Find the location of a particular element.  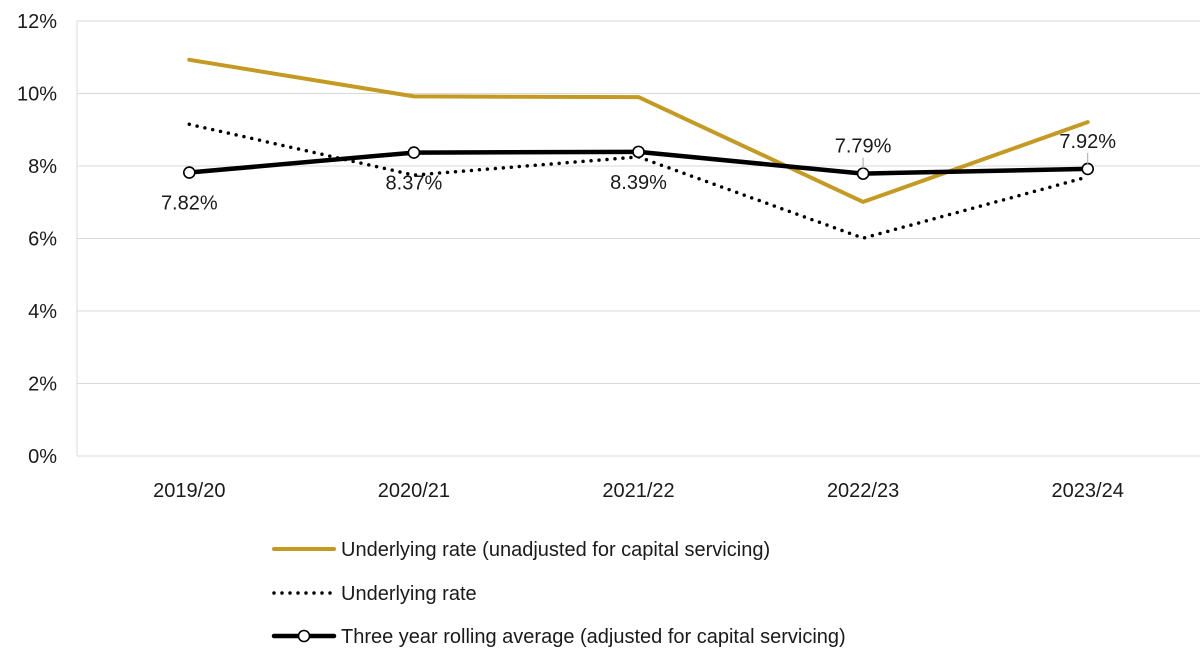

x-tick-label: 2021/22 is located at coordinates (638, 491).